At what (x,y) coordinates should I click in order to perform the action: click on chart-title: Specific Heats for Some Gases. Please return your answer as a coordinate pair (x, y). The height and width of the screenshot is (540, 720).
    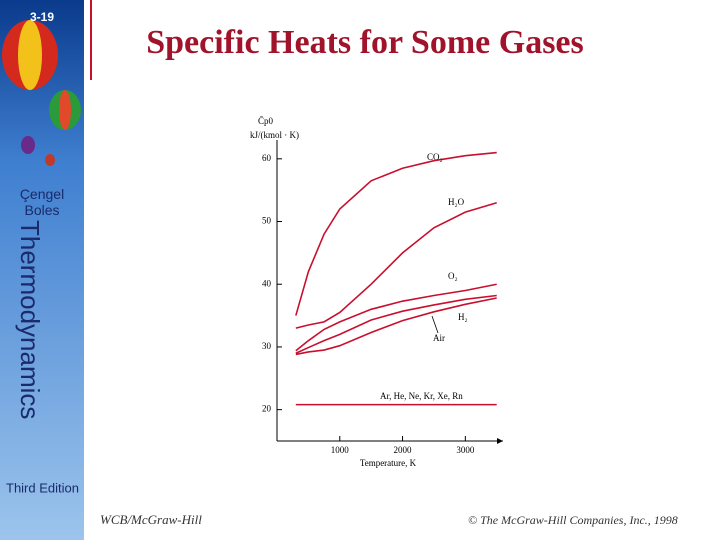
    Looking at the image, I should click on (365, 42).